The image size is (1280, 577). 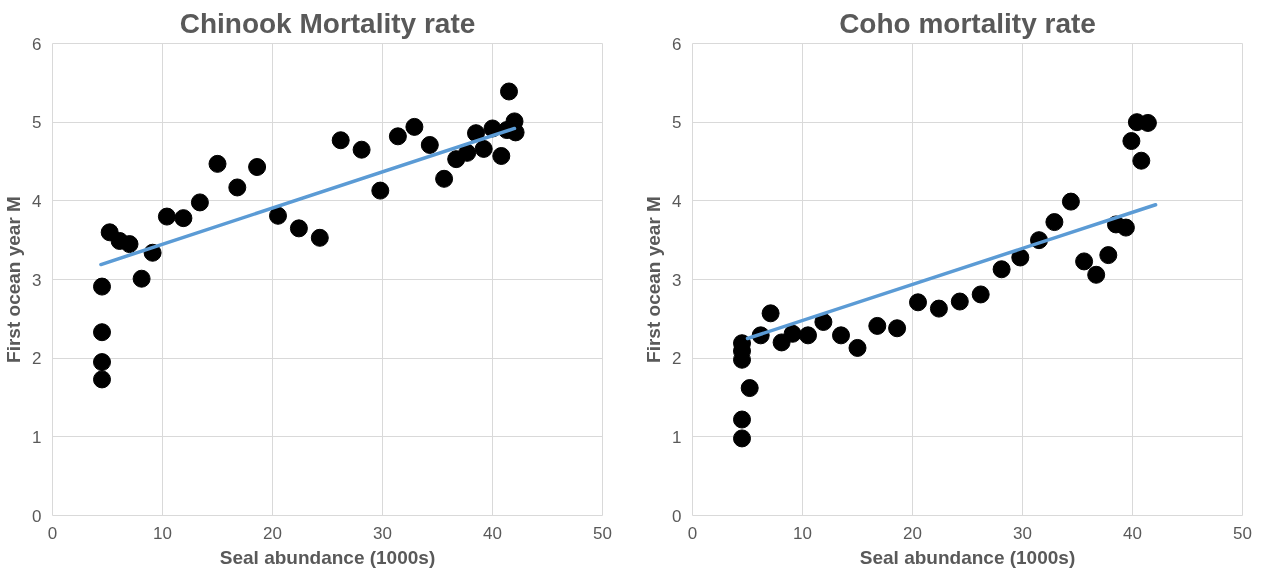 I want to click on chart-title: Chinook Mortality rate, so click(x=327, y=23).